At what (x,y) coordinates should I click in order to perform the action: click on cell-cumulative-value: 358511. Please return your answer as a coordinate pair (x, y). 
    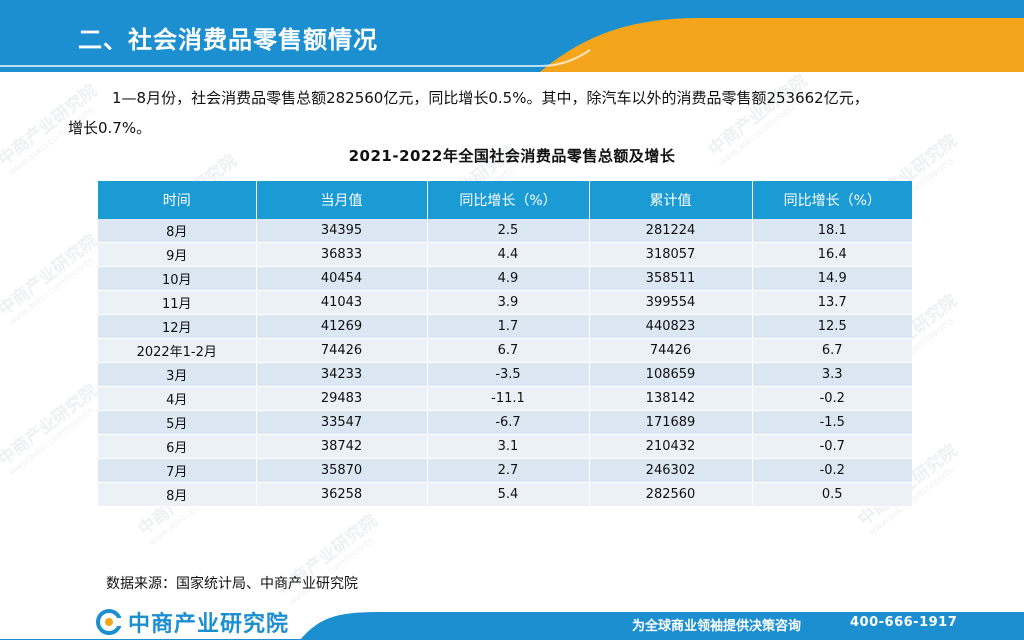
    Looking at the image, I should click on (671, 278).